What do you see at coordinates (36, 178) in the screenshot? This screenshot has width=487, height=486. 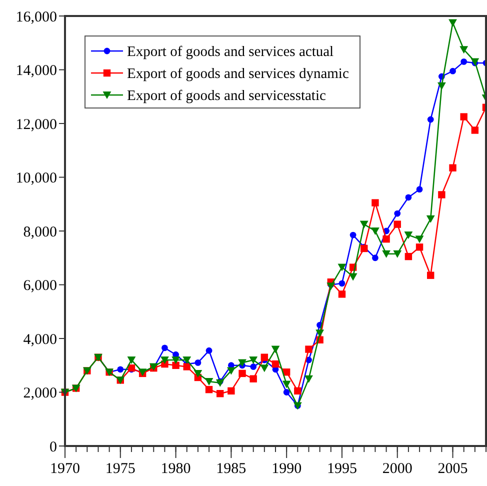 I see `y-tick-label: 10,000` at bounding box center [36, 178].